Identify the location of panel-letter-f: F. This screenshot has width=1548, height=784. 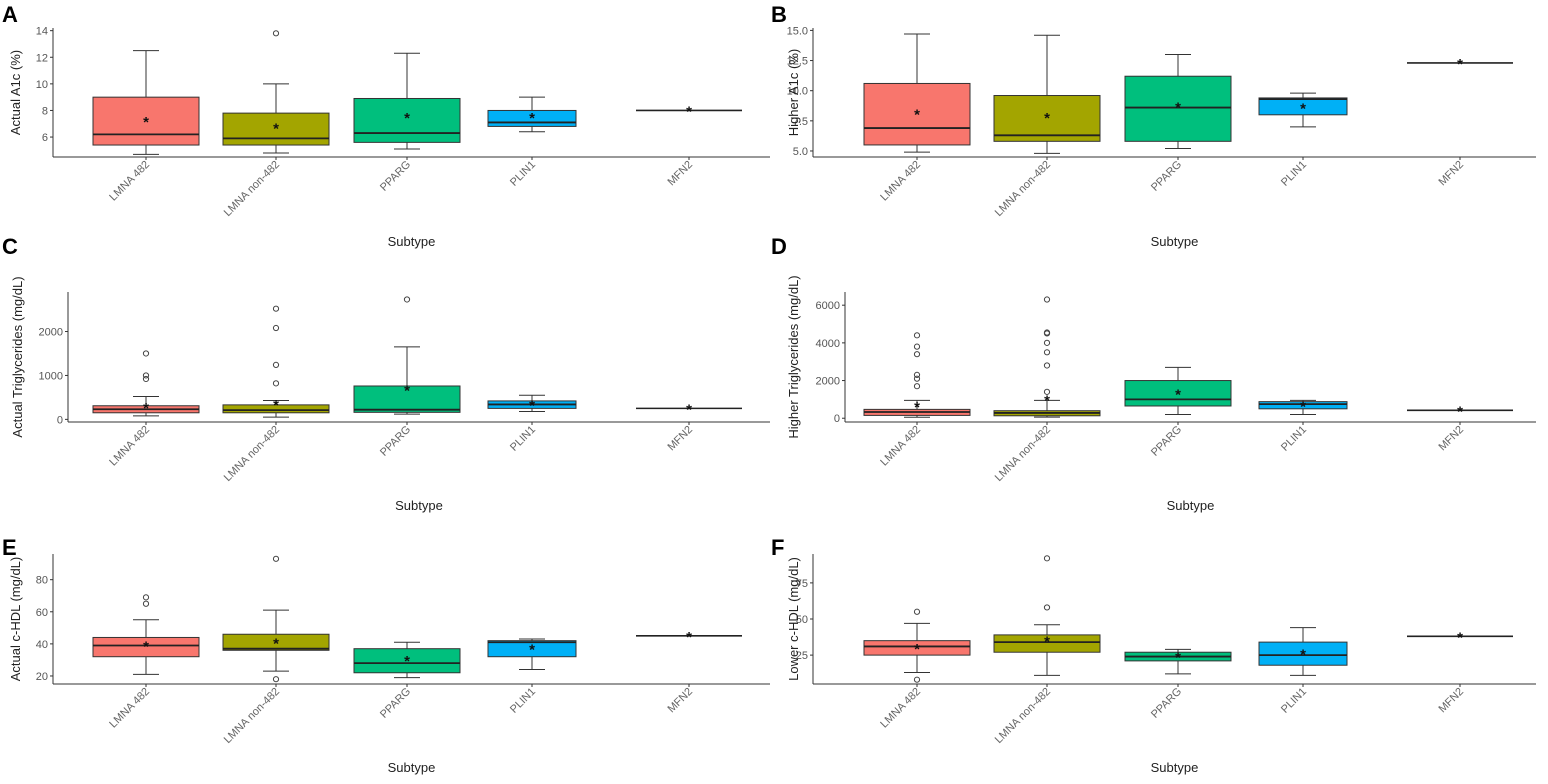
(777, 547).